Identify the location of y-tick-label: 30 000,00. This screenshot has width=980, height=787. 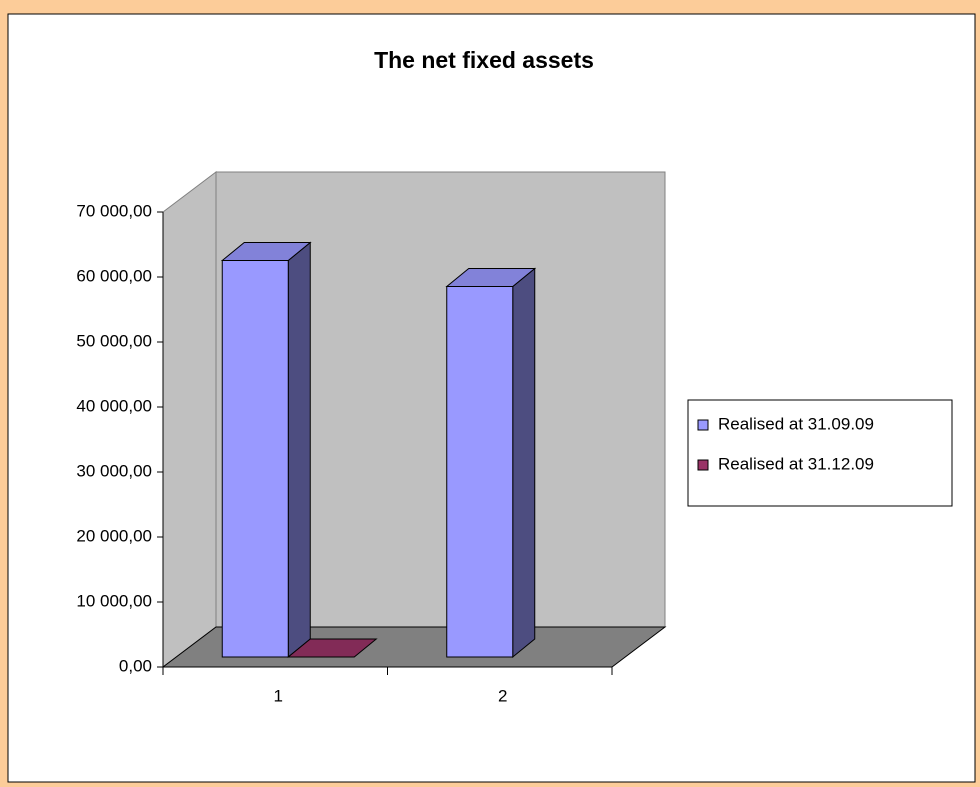
(114, 470).